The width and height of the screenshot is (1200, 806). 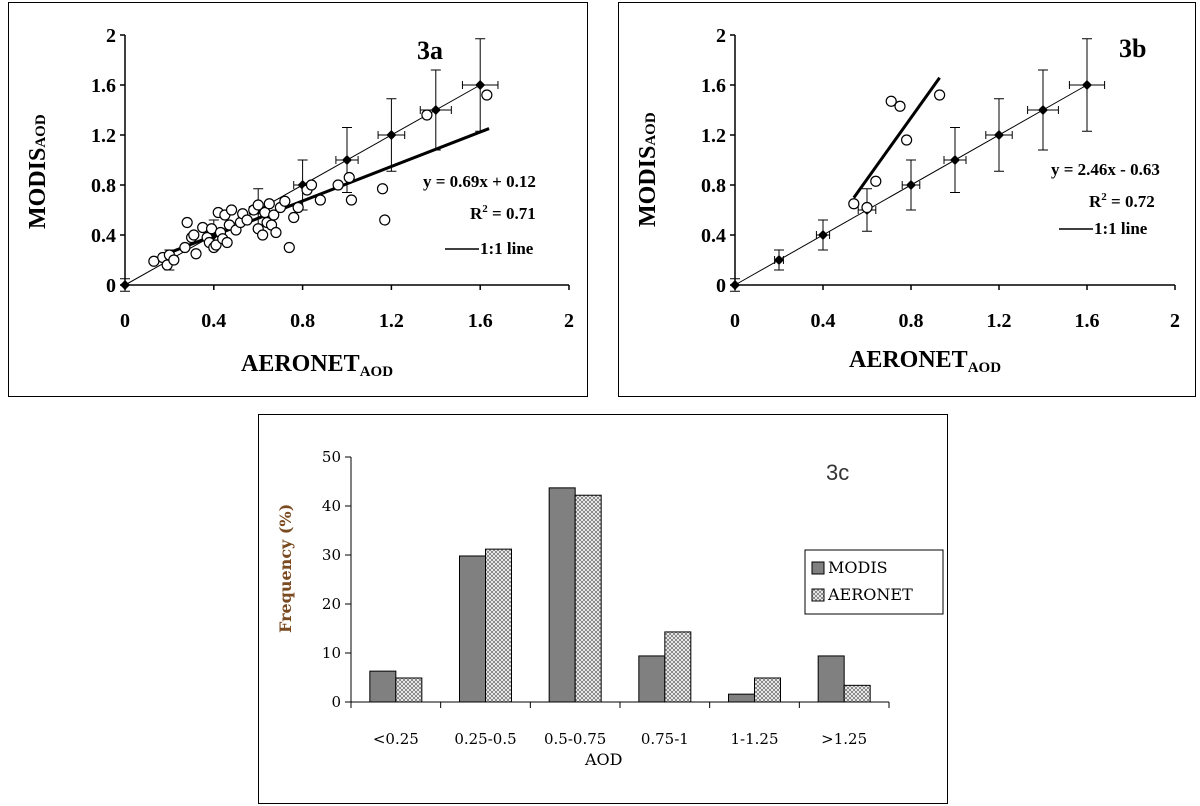 What do you see at coordinates (718, 161) in the screenshot?
I see `y-ticks-3b: 0 0.4 0.8 1.2 1.6 2` at bounding box center [718, 161].